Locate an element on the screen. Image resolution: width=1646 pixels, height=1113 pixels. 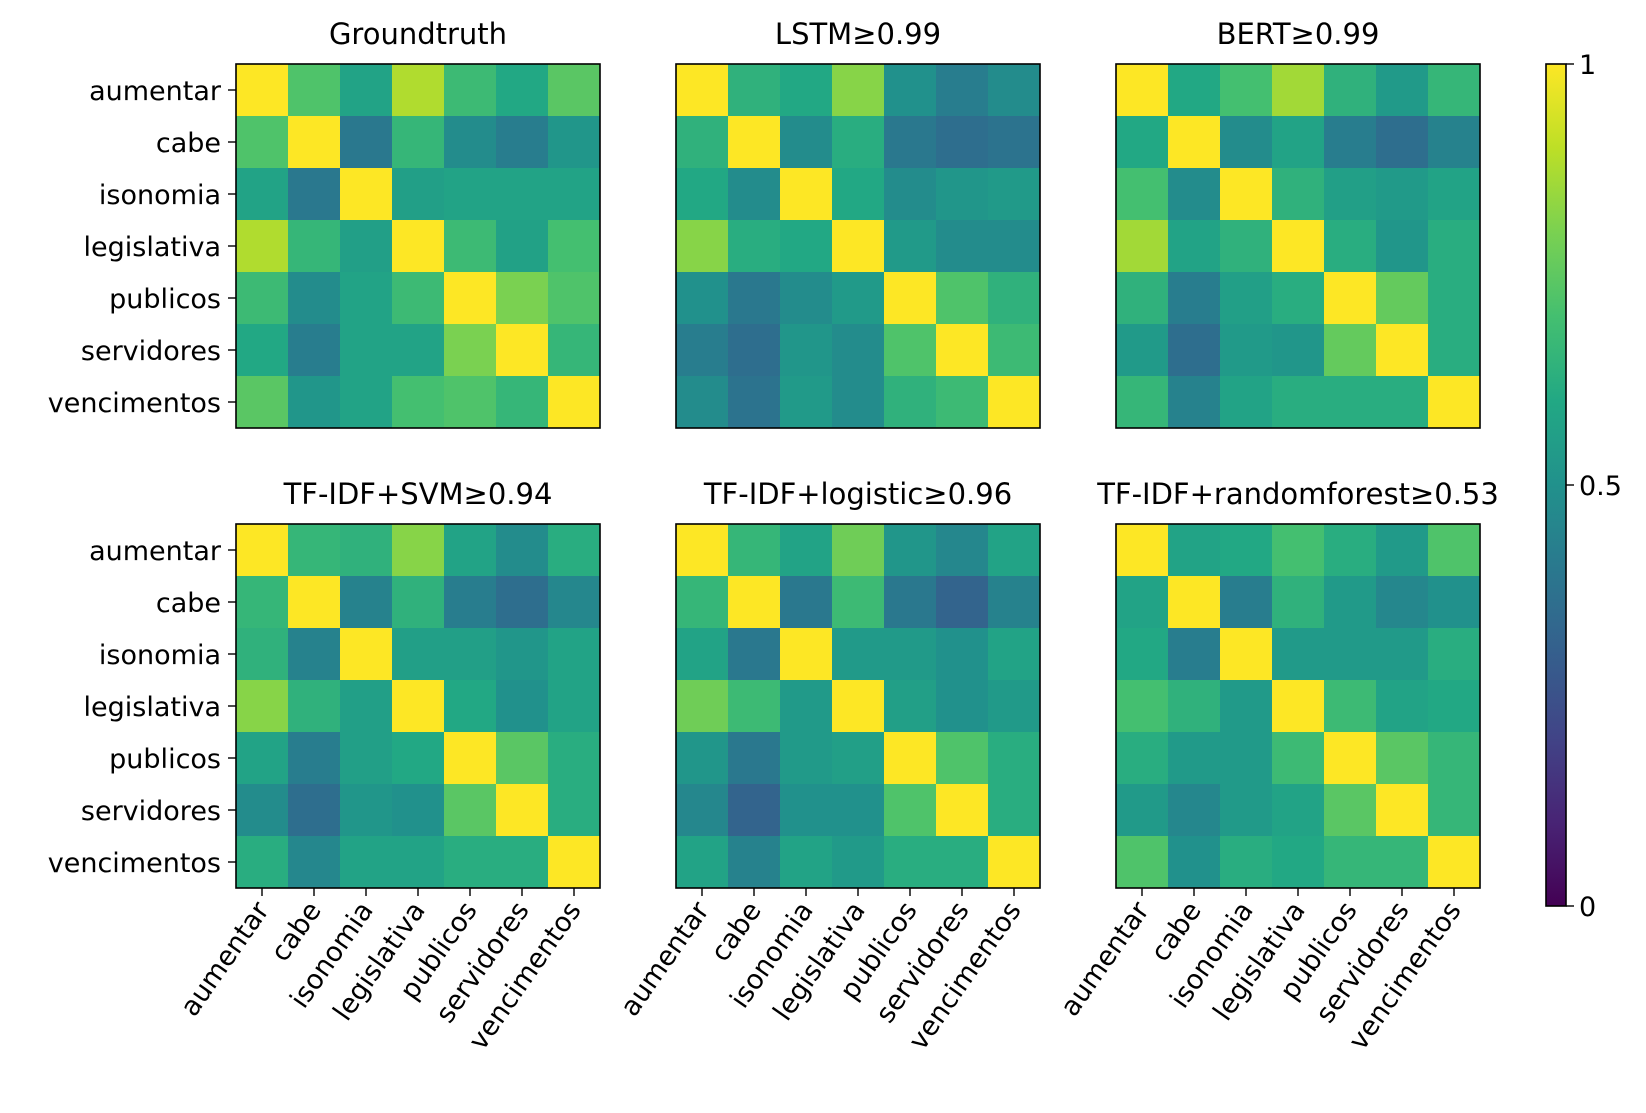
colorbar-tick-label: 0.5 is located at coordinates (1600, 486).